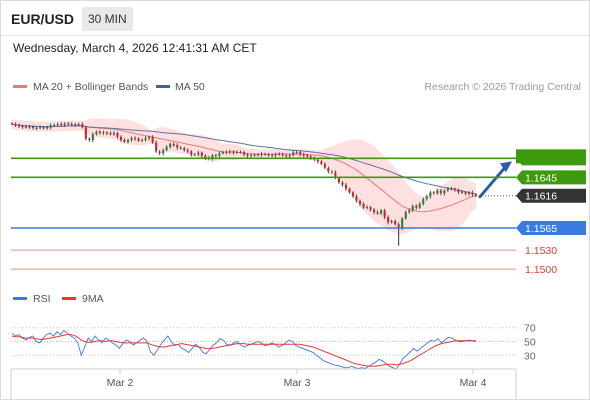 This screenshot has width=590, height=400. I want to click on projection-arrow-head, so click(506, 167).